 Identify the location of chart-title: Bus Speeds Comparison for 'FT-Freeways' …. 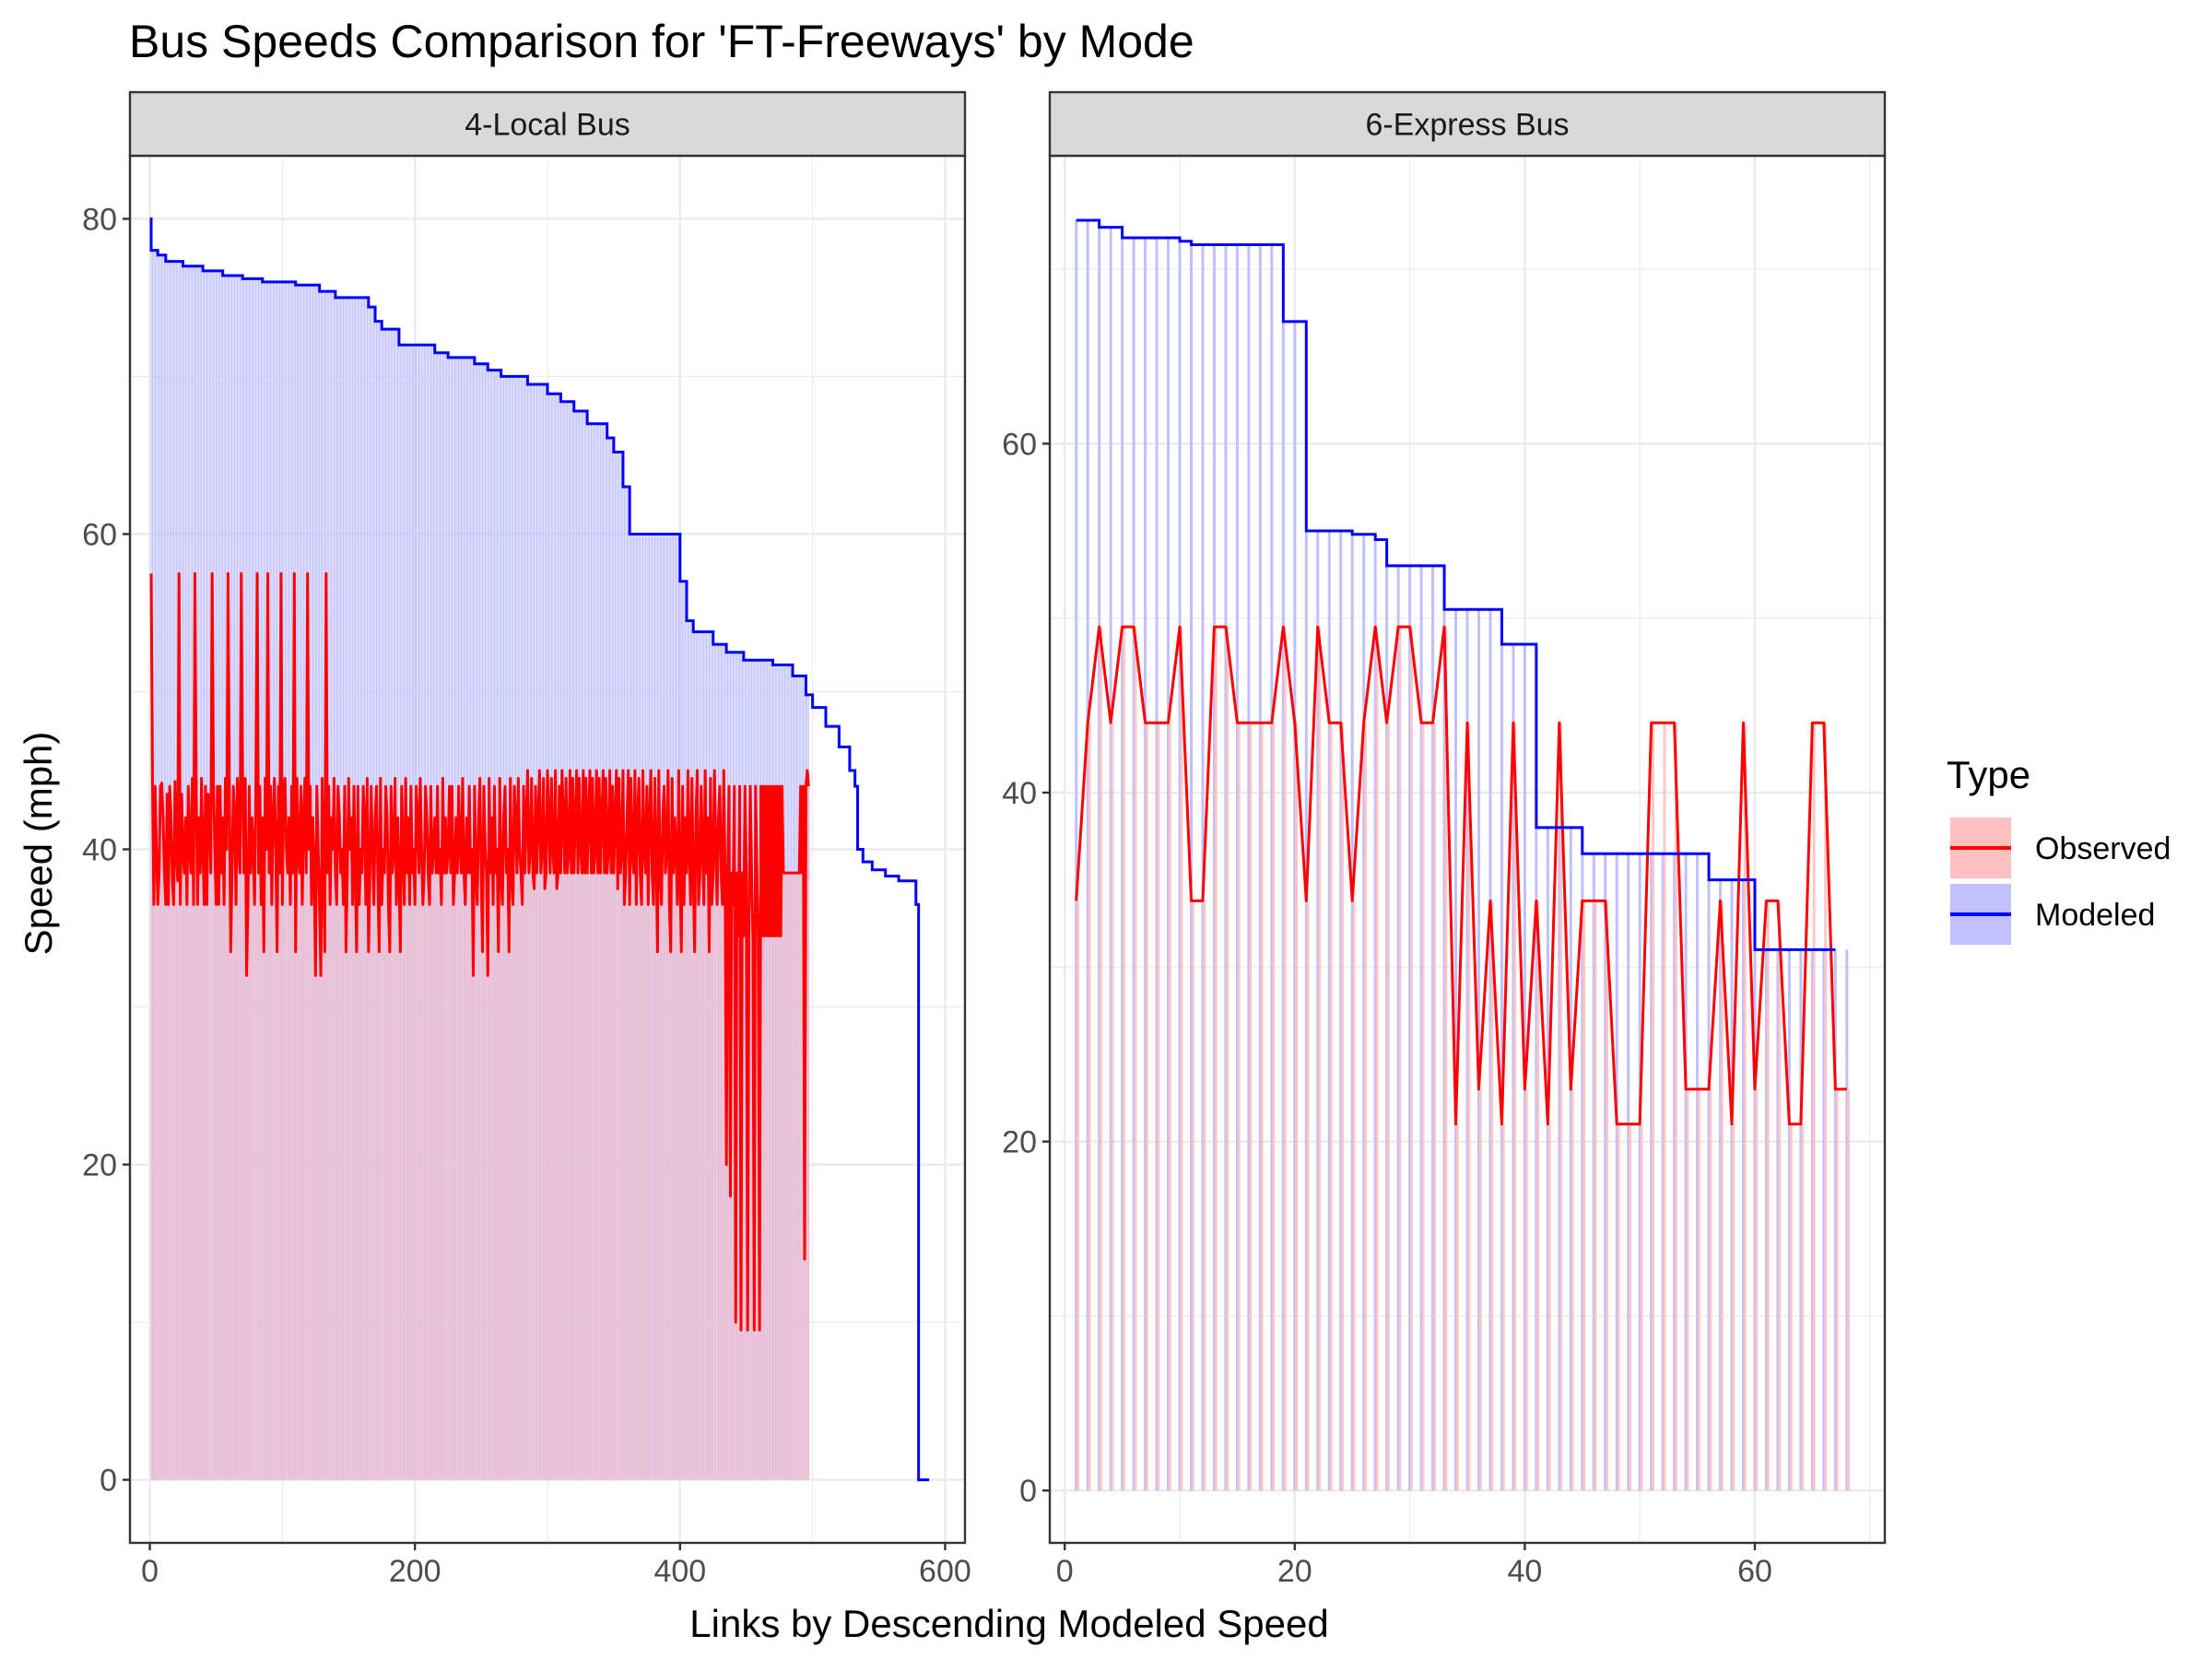
(661, 41).